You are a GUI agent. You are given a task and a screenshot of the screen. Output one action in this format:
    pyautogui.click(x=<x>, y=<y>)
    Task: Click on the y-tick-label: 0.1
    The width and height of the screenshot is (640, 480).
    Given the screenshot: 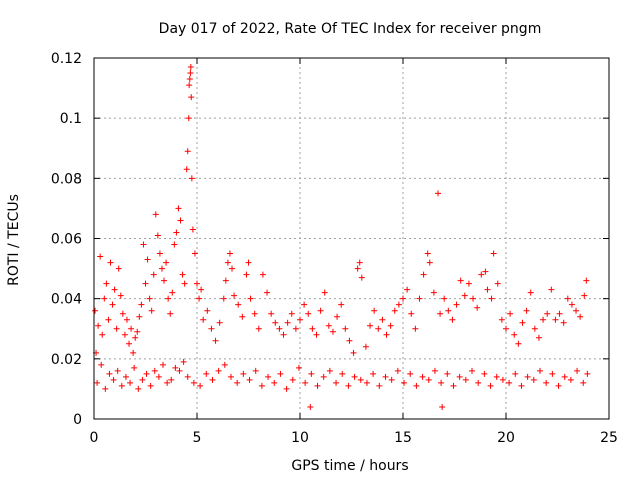 What is the action you would take?
    pyautogui.click(x=71, y=119)
    